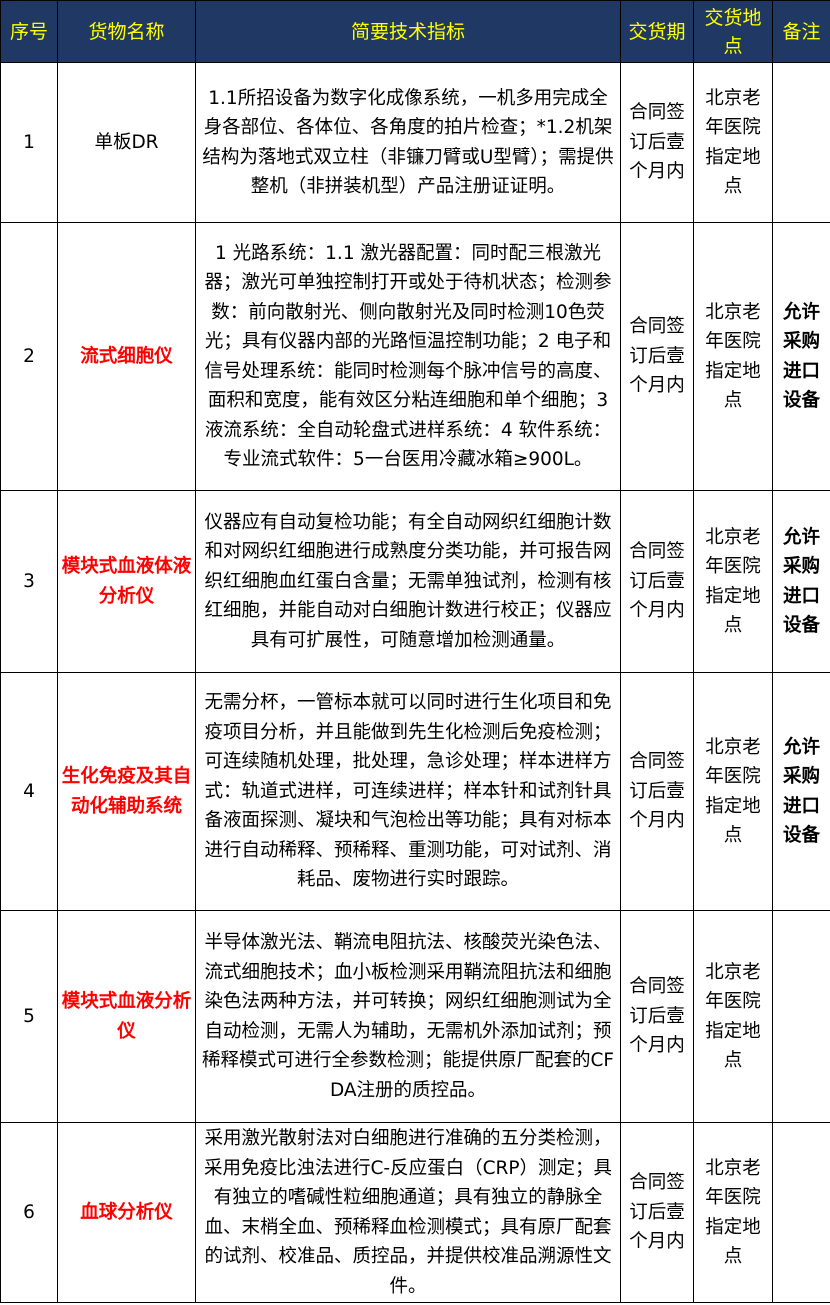 This screenshot has width=830, height=1305. Describe the element at coordinates (801, 31) in the screenshot. I see `header-note: 备注` at that location.